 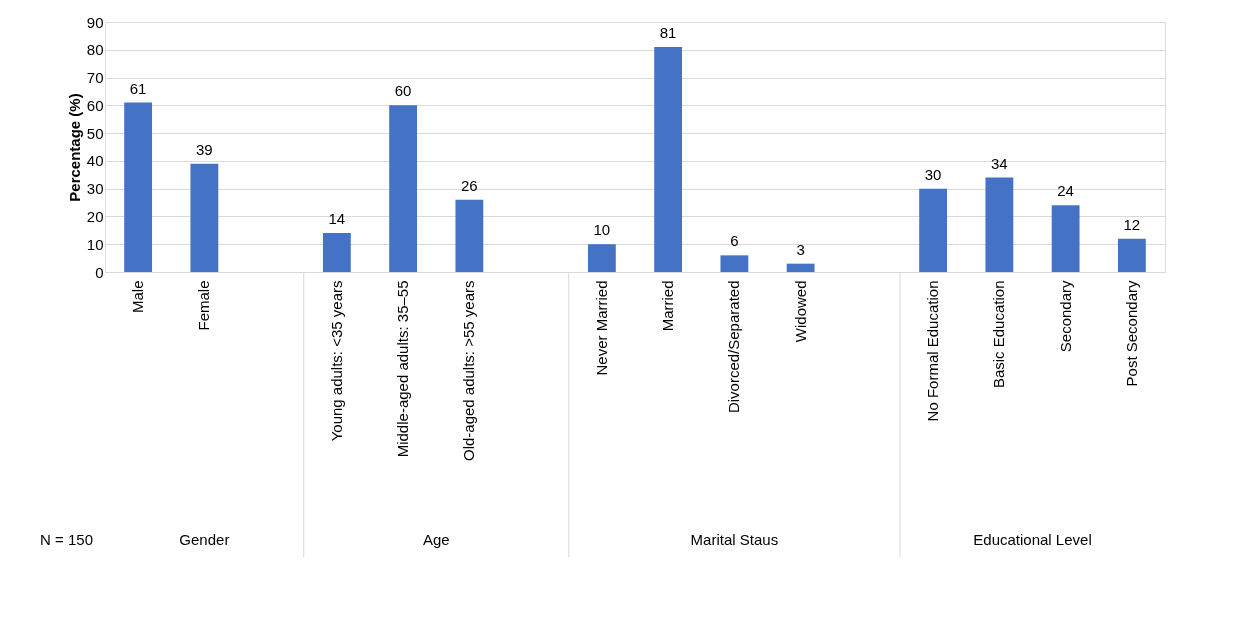 I want to click on x-tick-label: Widowed, so click(x=800, y=311).